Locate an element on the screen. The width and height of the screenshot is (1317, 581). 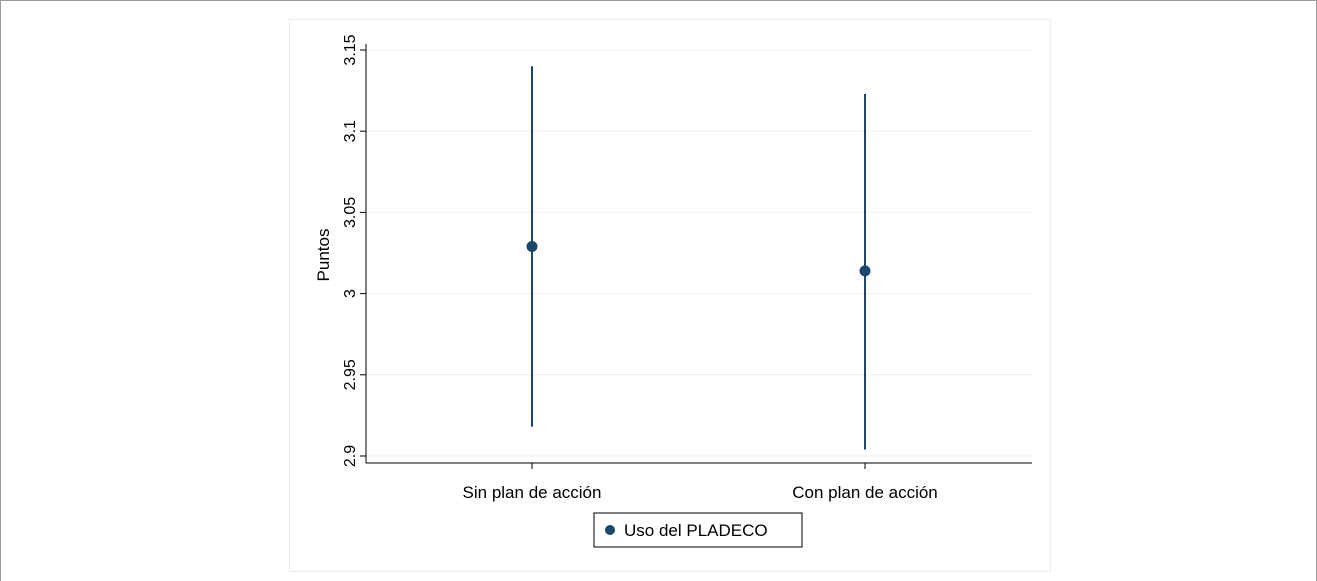
y-tick-label: 3.1 is located at coordinates (350, 131).